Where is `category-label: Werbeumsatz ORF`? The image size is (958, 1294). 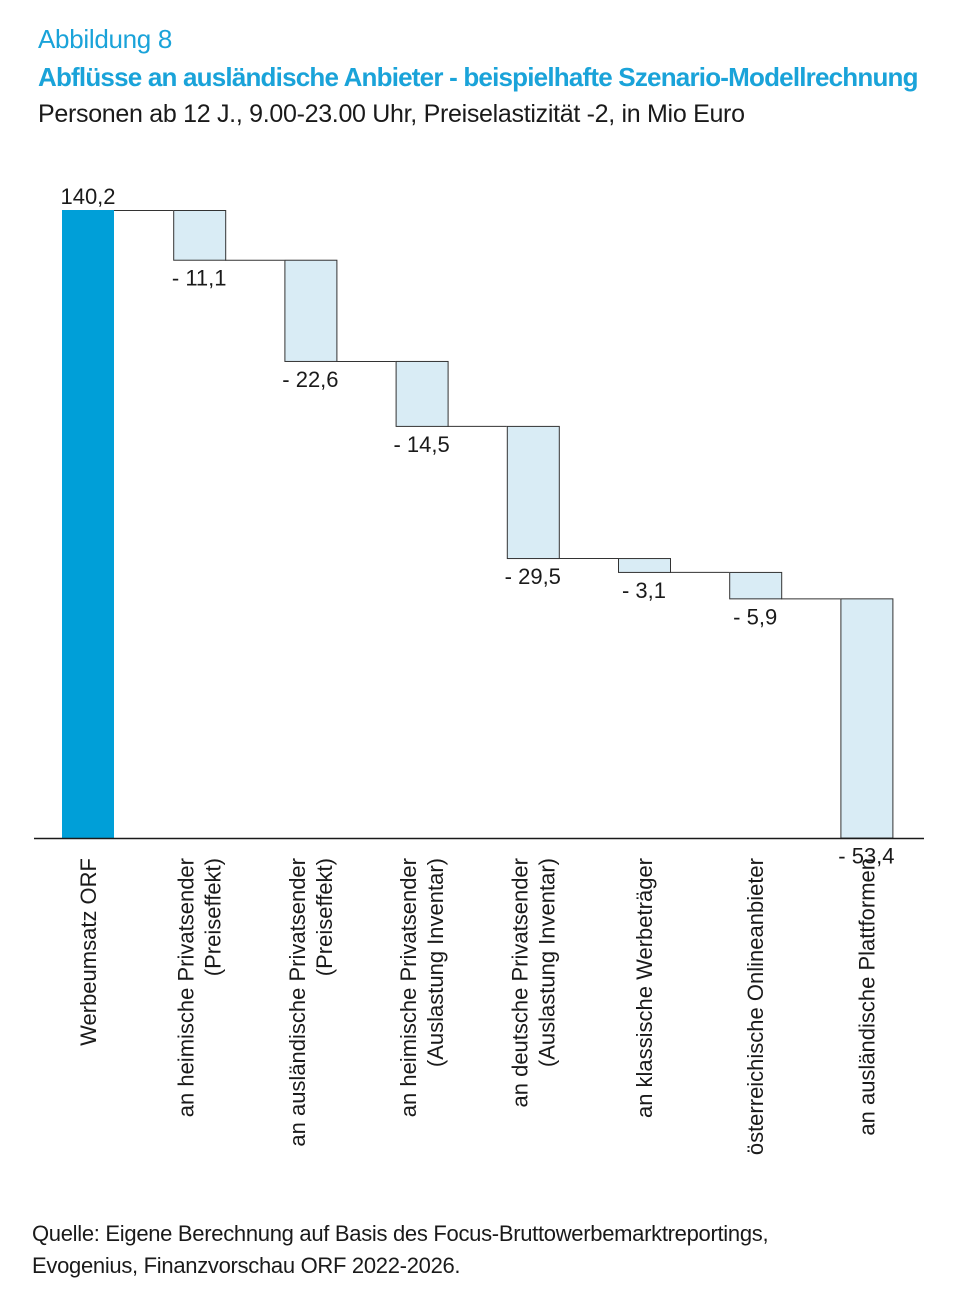
category-label: Werbeumsatz ORF is located at coordinates (88, 952).